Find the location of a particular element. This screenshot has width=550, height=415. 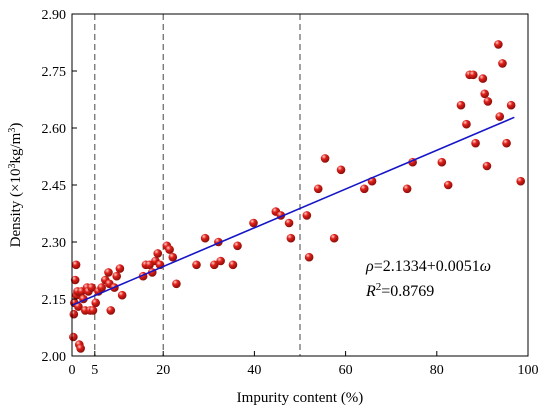

y-axis-title-close: ) is located at coordinates (16, 125).